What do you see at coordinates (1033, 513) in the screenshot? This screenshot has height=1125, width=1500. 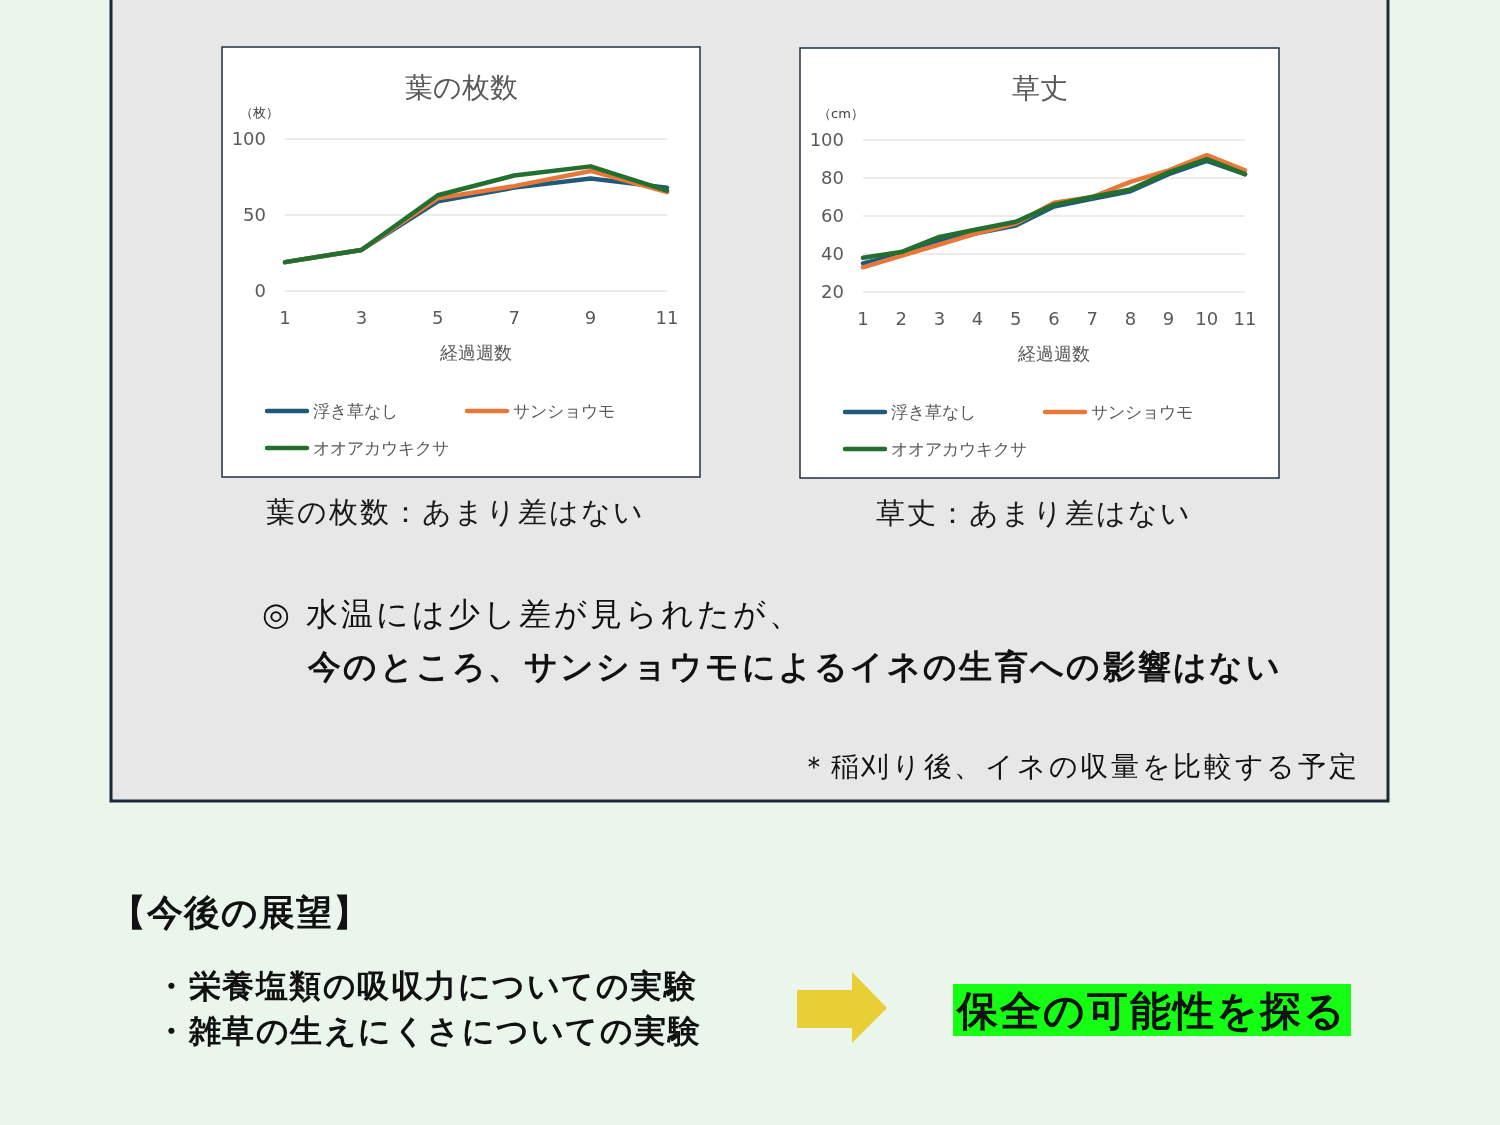 I see `text: 草丈：あまり差はない` at bounding box center [1033, 513].